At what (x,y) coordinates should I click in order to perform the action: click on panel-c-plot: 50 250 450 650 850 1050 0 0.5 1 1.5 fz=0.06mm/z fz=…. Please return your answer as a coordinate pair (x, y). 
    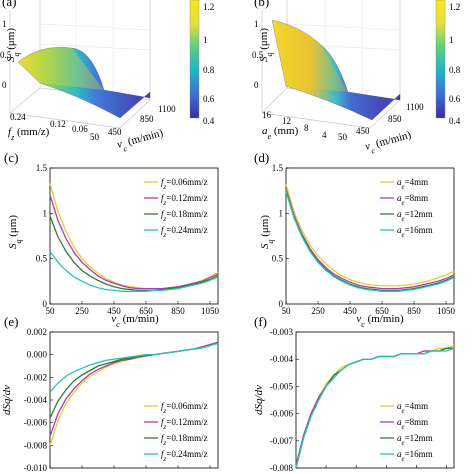
    Looking at the image, I should click on (128, 239).